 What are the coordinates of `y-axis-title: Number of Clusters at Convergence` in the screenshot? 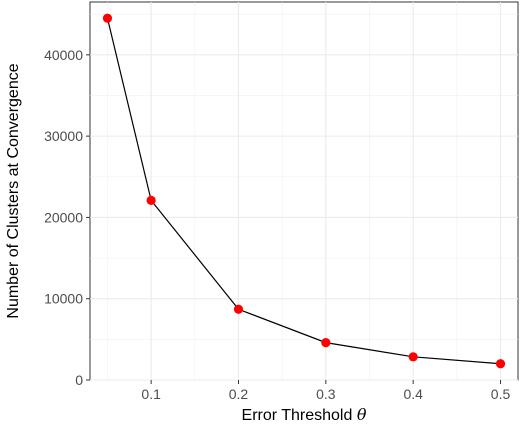 It's located at (13, 190).